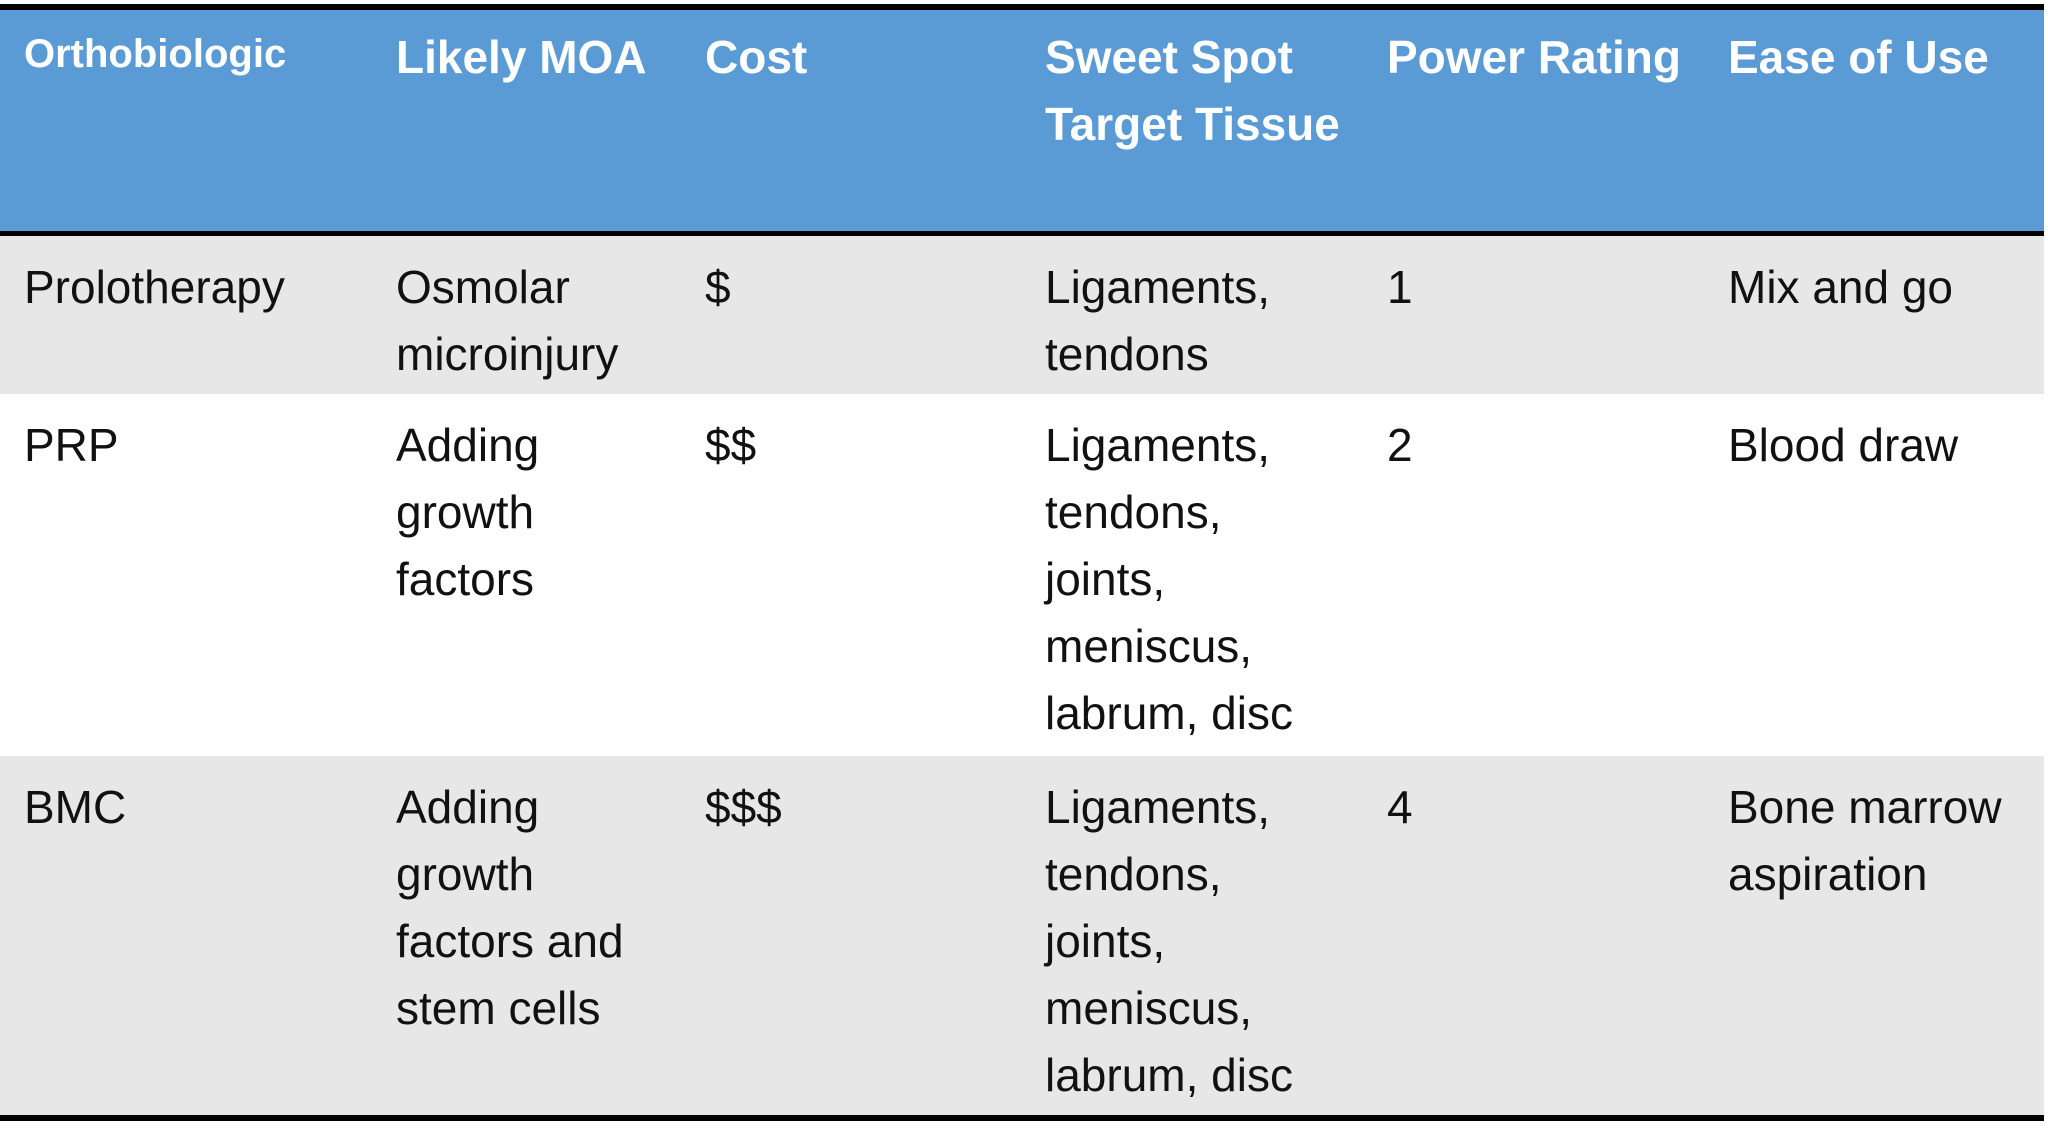 This screenshot has width=2048, height=1135. What do you see at coordinates (1533, 575) in the screenshot?
I see `table-cell: 2` at bounding box center [1533, 575].